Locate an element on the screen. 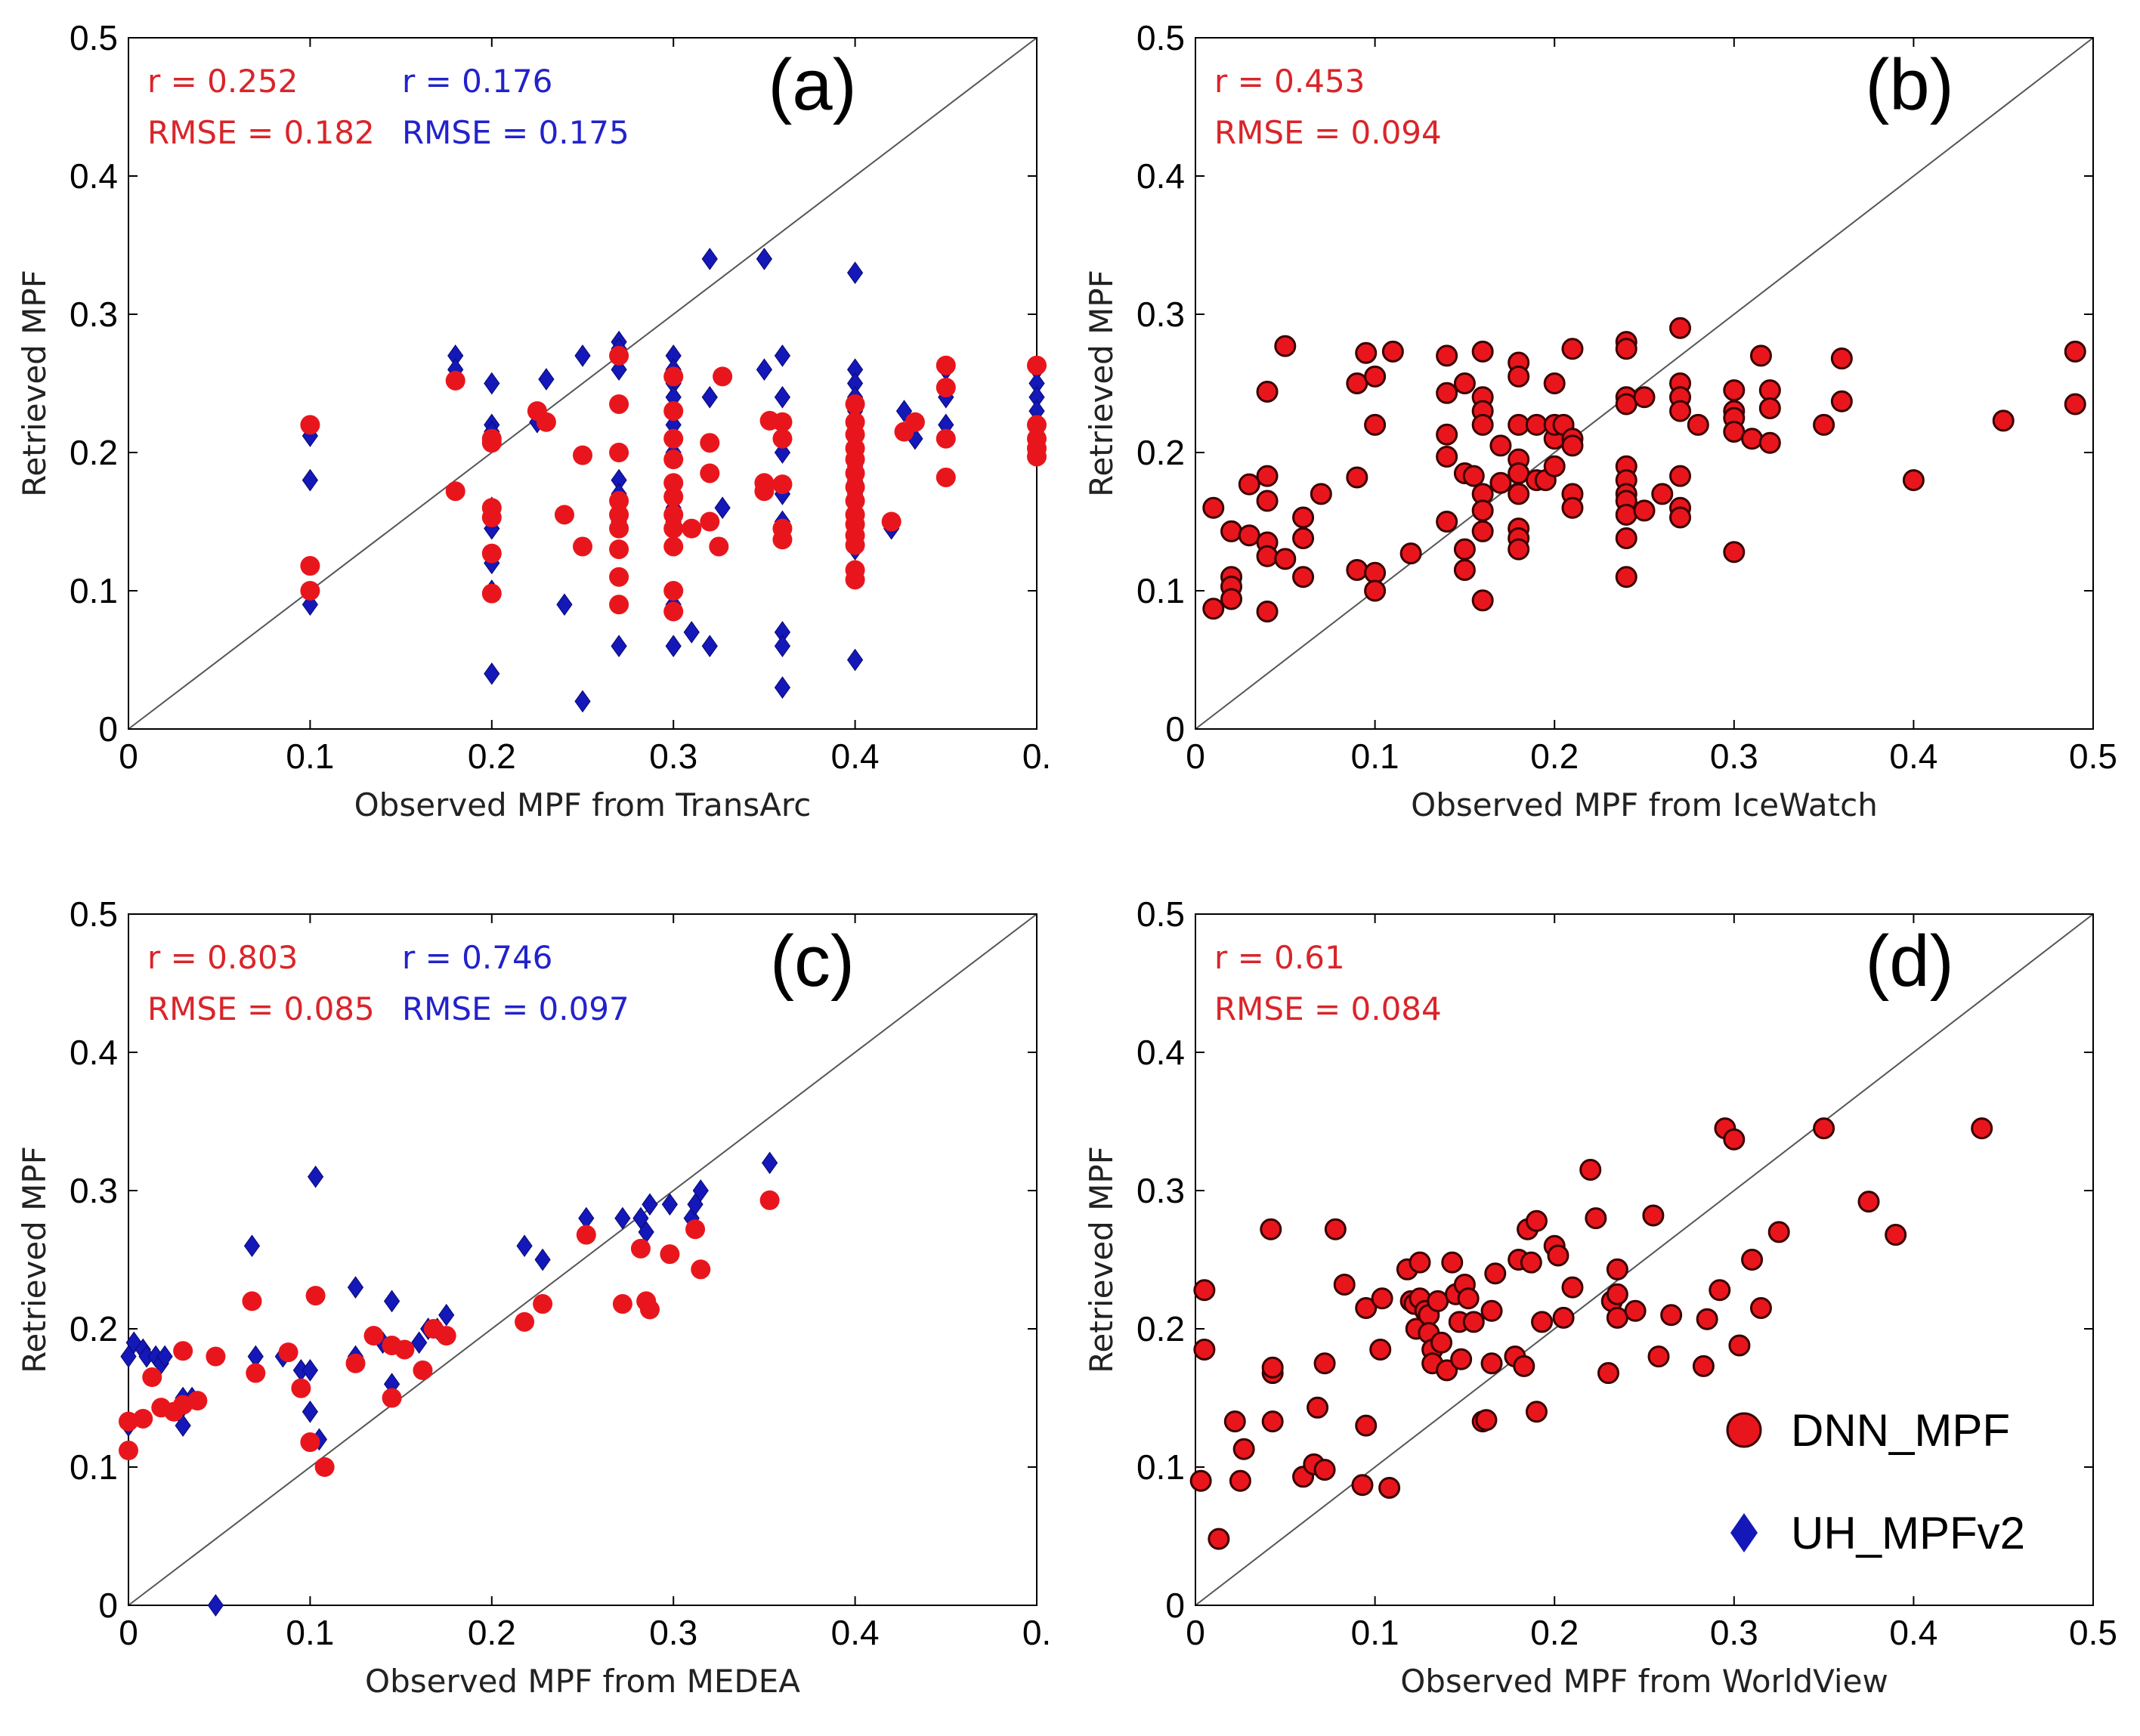 This screenshot has width=2140, height=1736. dnn-rmse-stat-b: RMSE = 0.094 is located at coordinates (1328, 132).